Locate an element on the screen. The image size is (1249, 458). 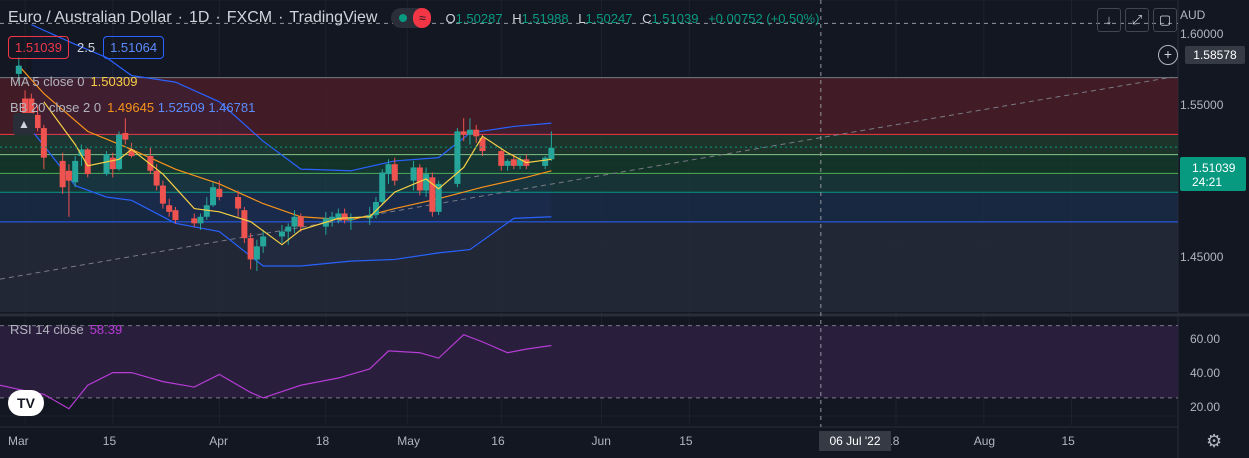
spread-value: 2.5 is located at coordinates (86, 47).